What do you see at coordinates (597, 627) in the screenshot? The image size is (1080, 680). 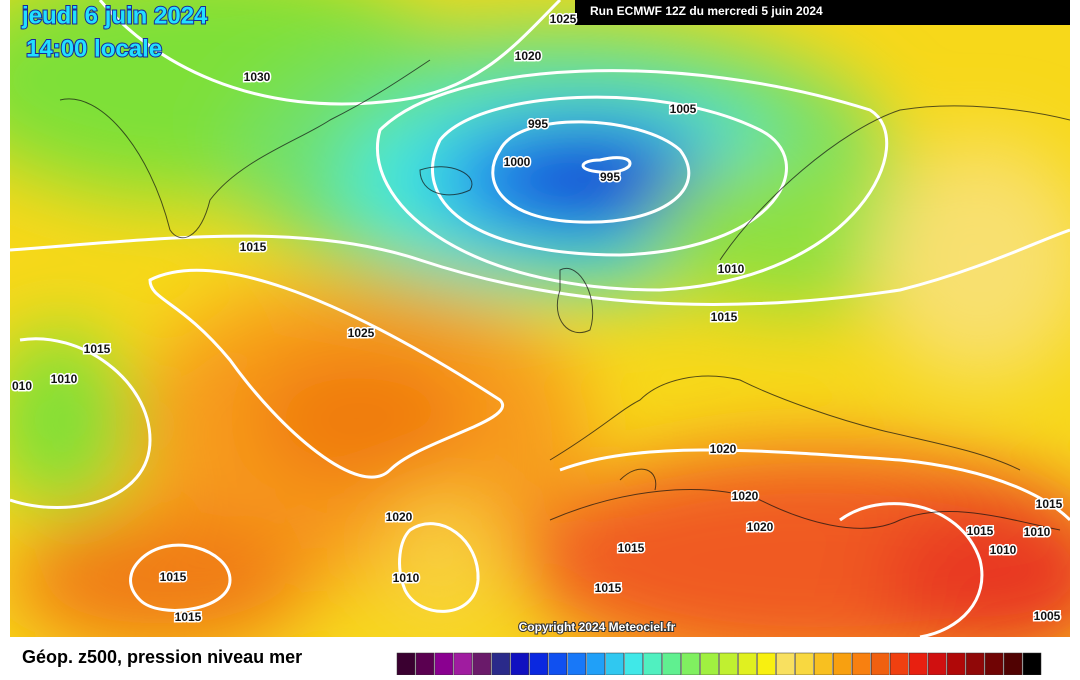 I see `copyright: Copyright 2024 Meteociel.fr` at bounding box center [597, 627].